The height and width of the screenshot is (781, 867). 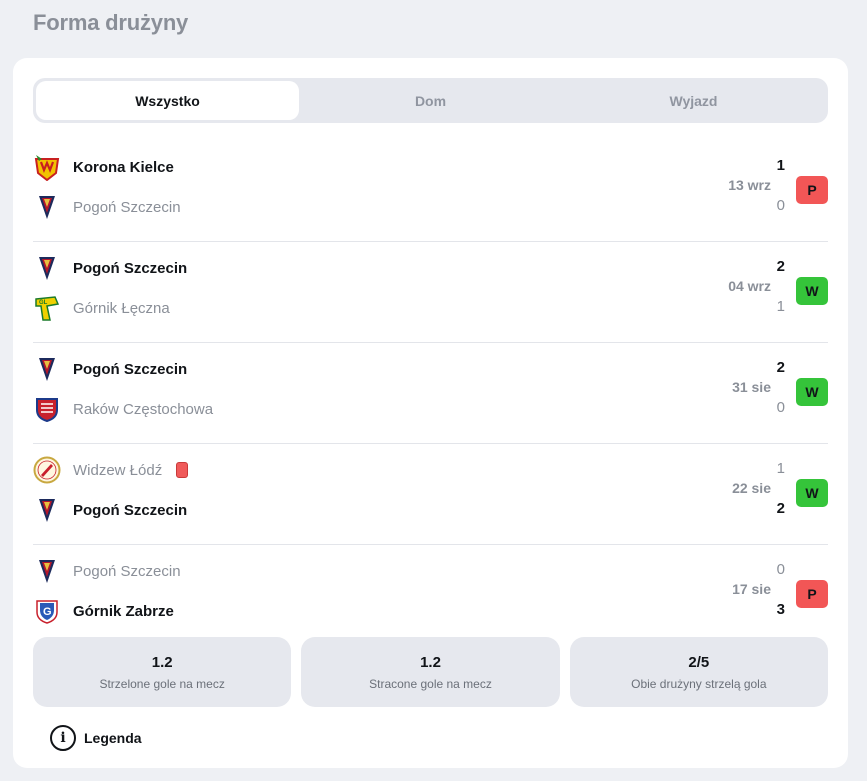 I want to click on away-score: 3, so click(x=780, y=609).